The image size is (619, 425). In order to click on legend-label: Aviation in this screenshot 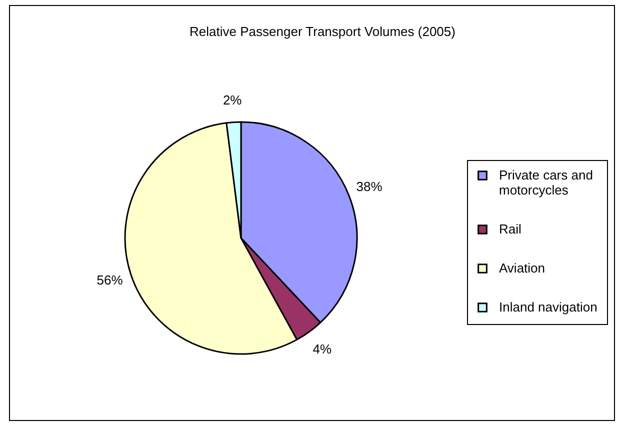, I will do `click(522, 268)`.